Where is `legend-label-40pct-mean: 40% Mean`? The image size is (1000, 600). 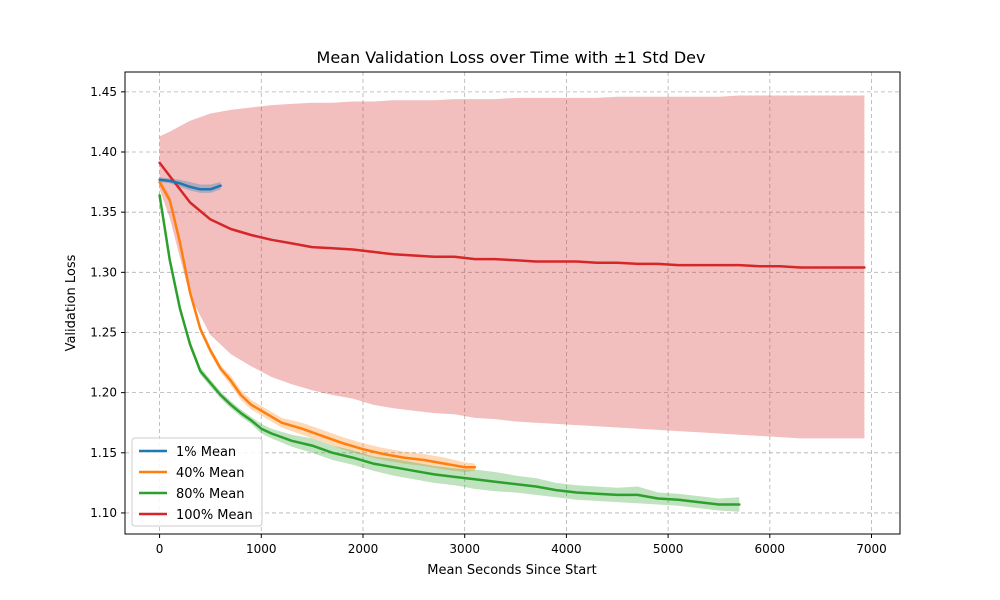 legend-label-40pct-mean: 40% Mean is located at coordinates (210, 473).